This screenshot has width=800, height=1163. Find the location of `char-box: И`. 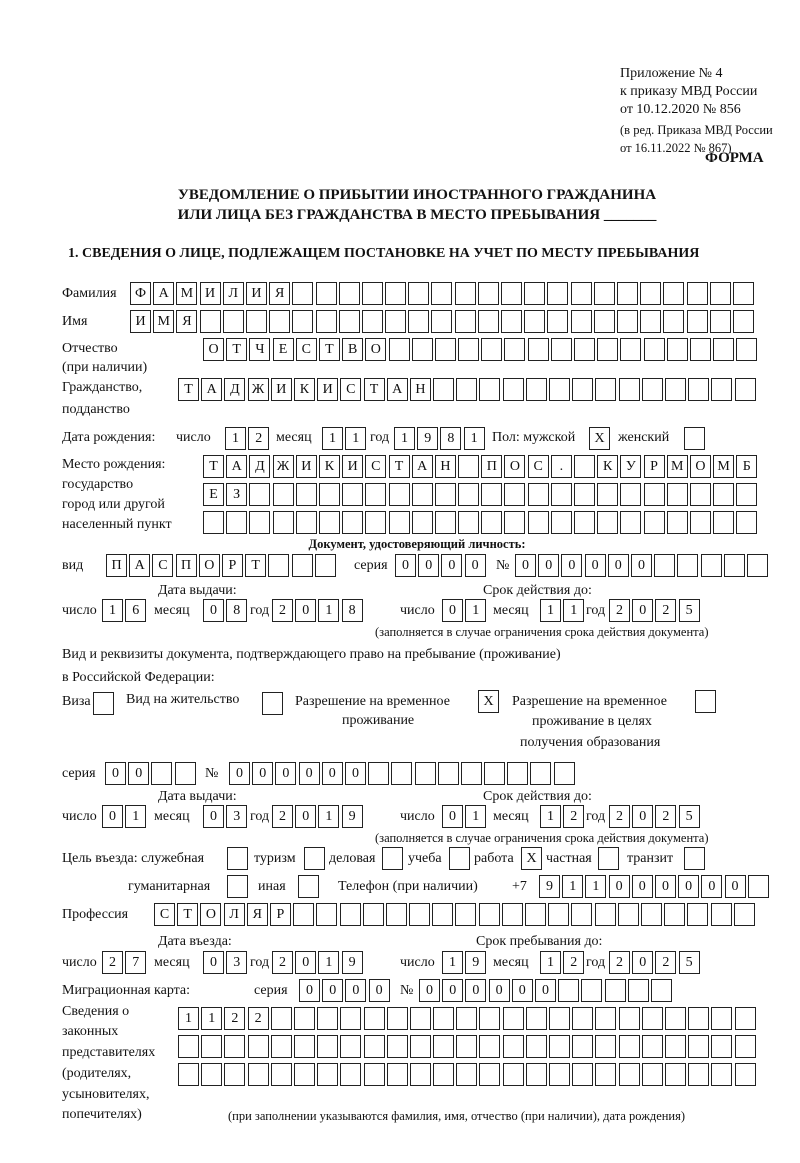

char-box: И is located at coordinates (256, 293).